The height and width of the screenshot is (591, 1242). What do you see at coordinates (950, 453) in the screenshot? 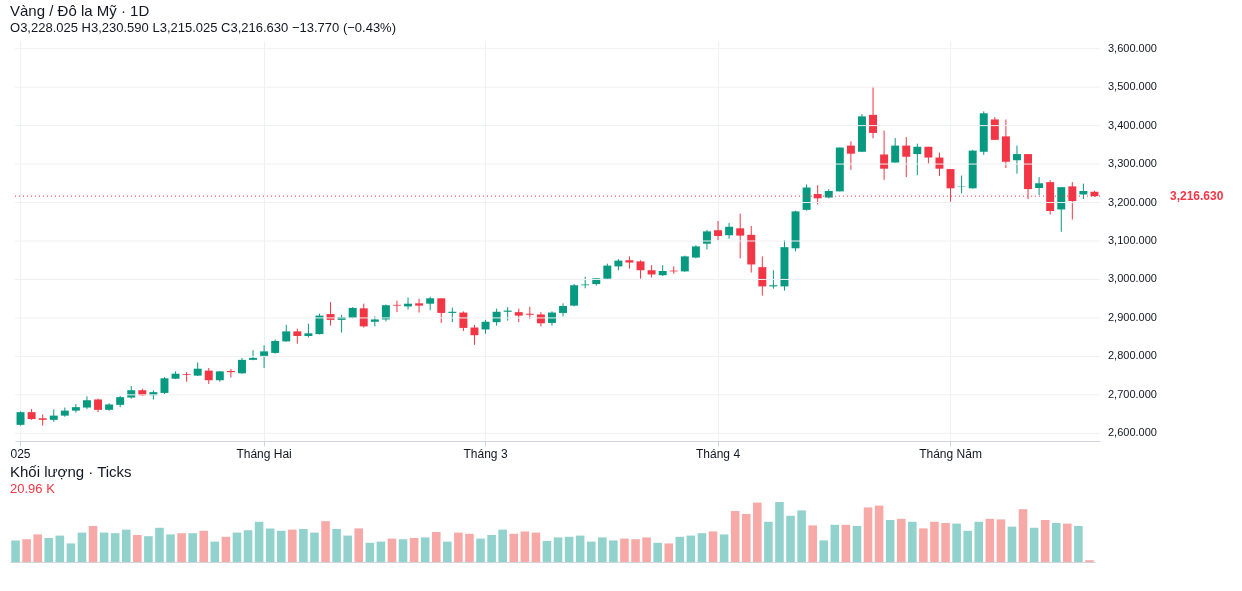
I see `x-tick-label: Tháng Năm` at bounding box center [950, 453].